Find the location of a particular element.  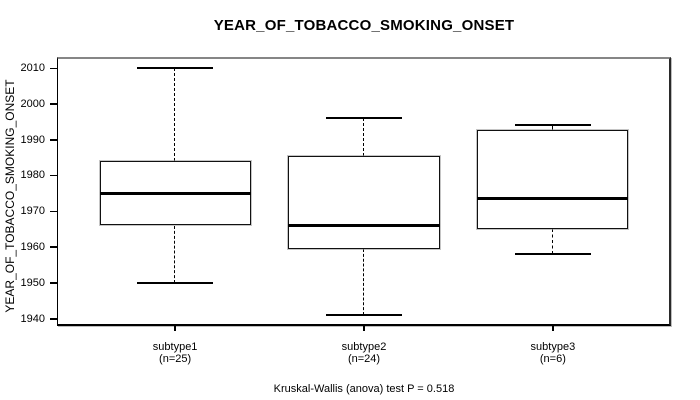

whisker-lower-subtype1 is located at coordinates (175, 254).